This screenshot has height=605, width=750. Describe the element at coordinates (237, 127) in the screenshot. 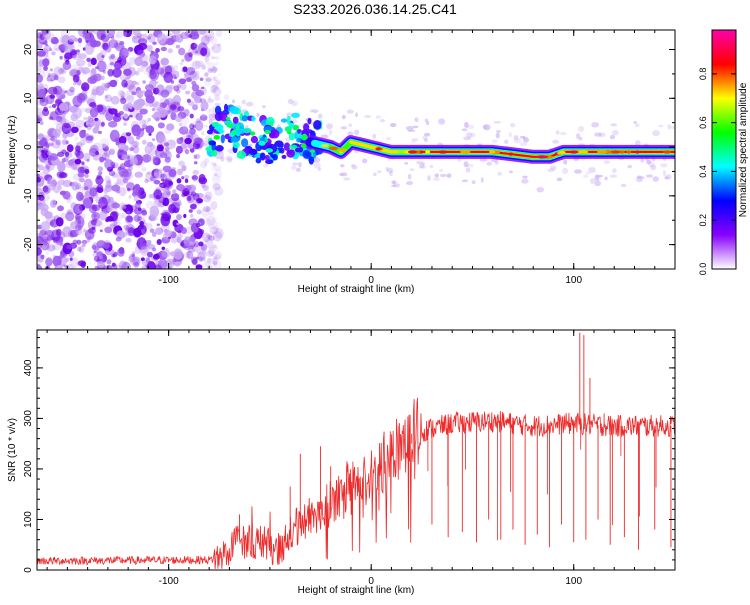

I see `heatmap-ridge-blob-bright` at that location.